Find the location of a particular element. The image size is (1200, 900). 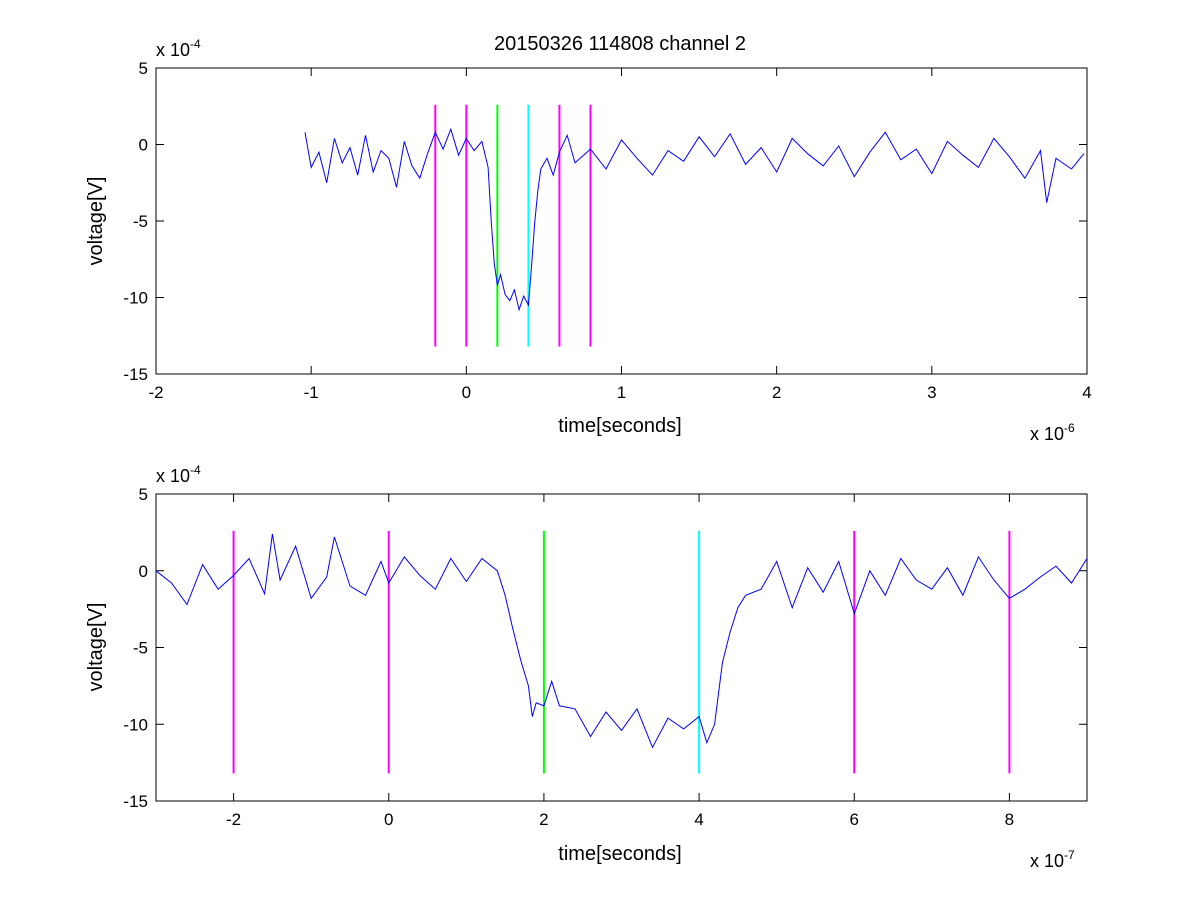

top-y-exponent: x 10-4 is located at coordinates (178, 48).